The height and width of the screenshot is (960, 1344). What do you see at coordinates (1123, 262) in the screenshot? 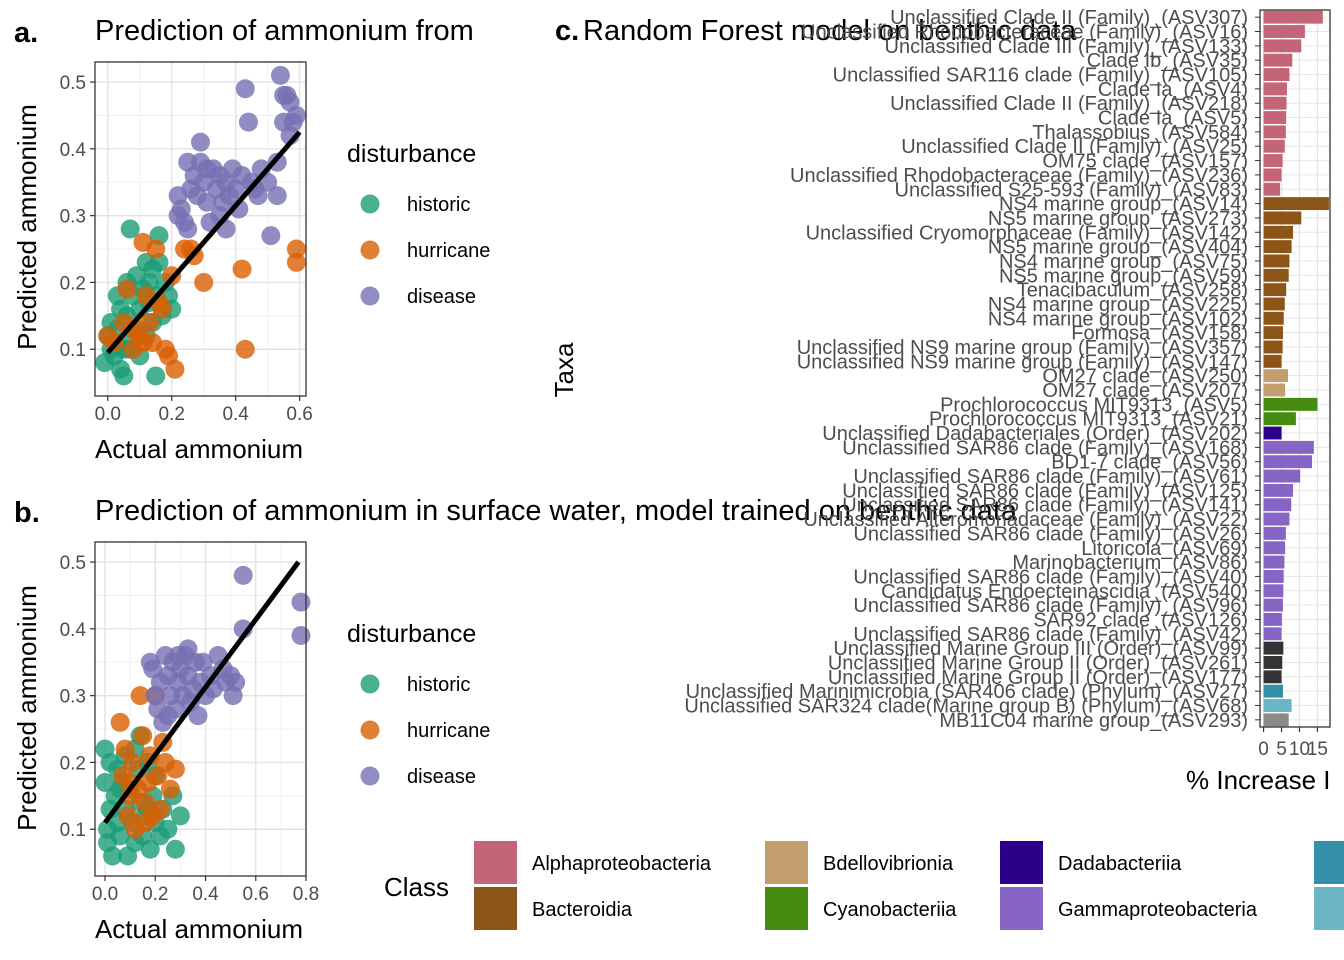
I see `taxa-label: NS4 marine group_(ASV75)` at bounding box center [1123, 262].